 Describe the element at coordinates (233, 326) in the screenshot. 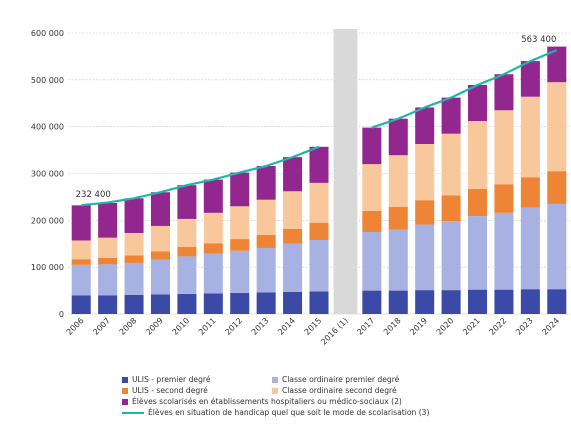

I see `x-tick-label: 2012` at that location.